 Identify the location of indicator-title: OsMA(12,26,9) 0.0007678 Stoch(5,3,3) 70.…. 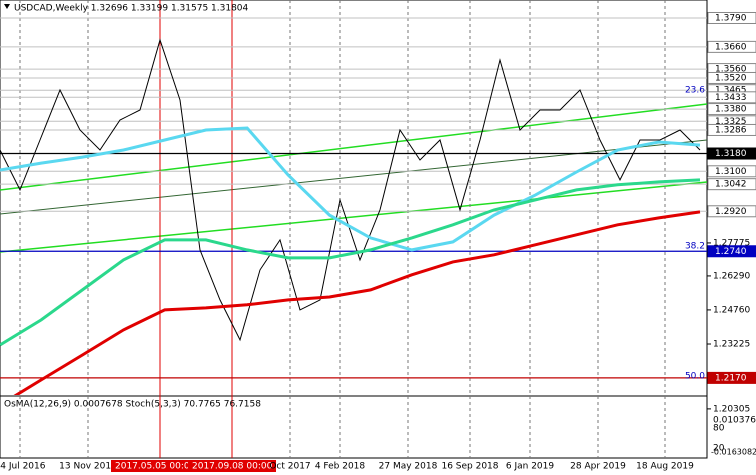
(132, 405).